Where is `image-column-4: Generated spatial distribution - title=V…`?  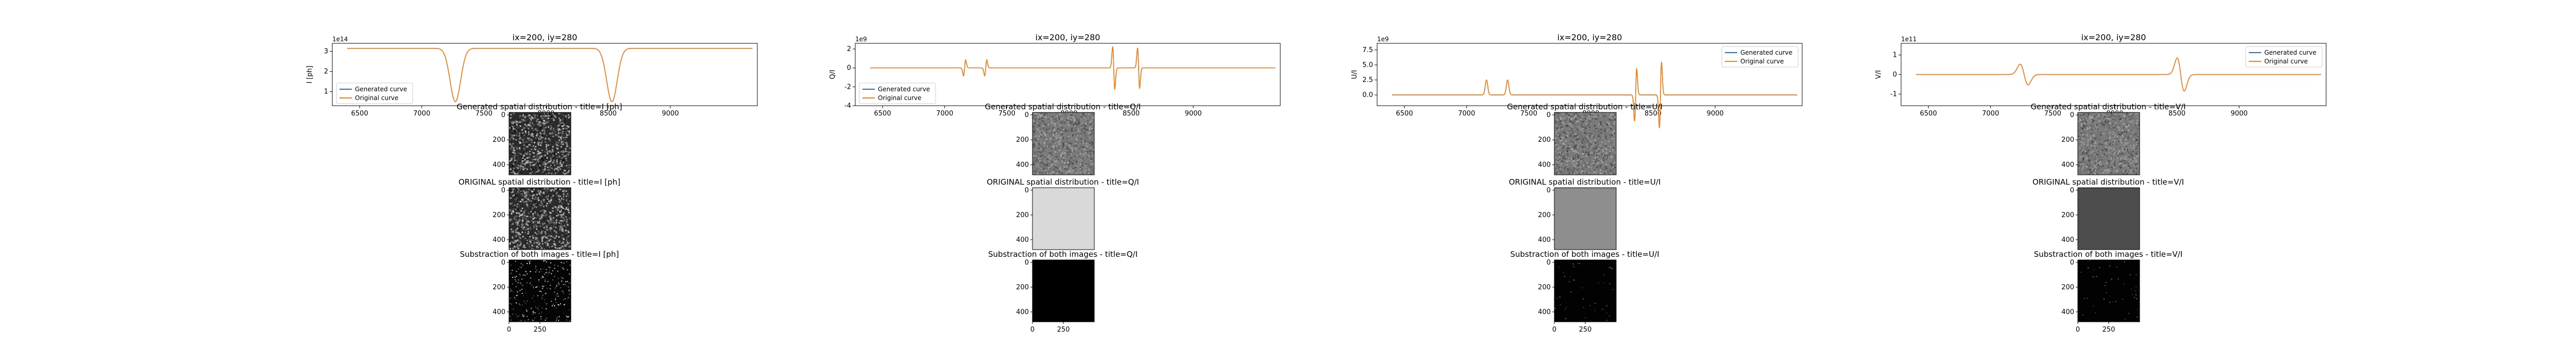 image-column-4: Generated spatial distribution - title=V… is located at coordinates (2107, 218).